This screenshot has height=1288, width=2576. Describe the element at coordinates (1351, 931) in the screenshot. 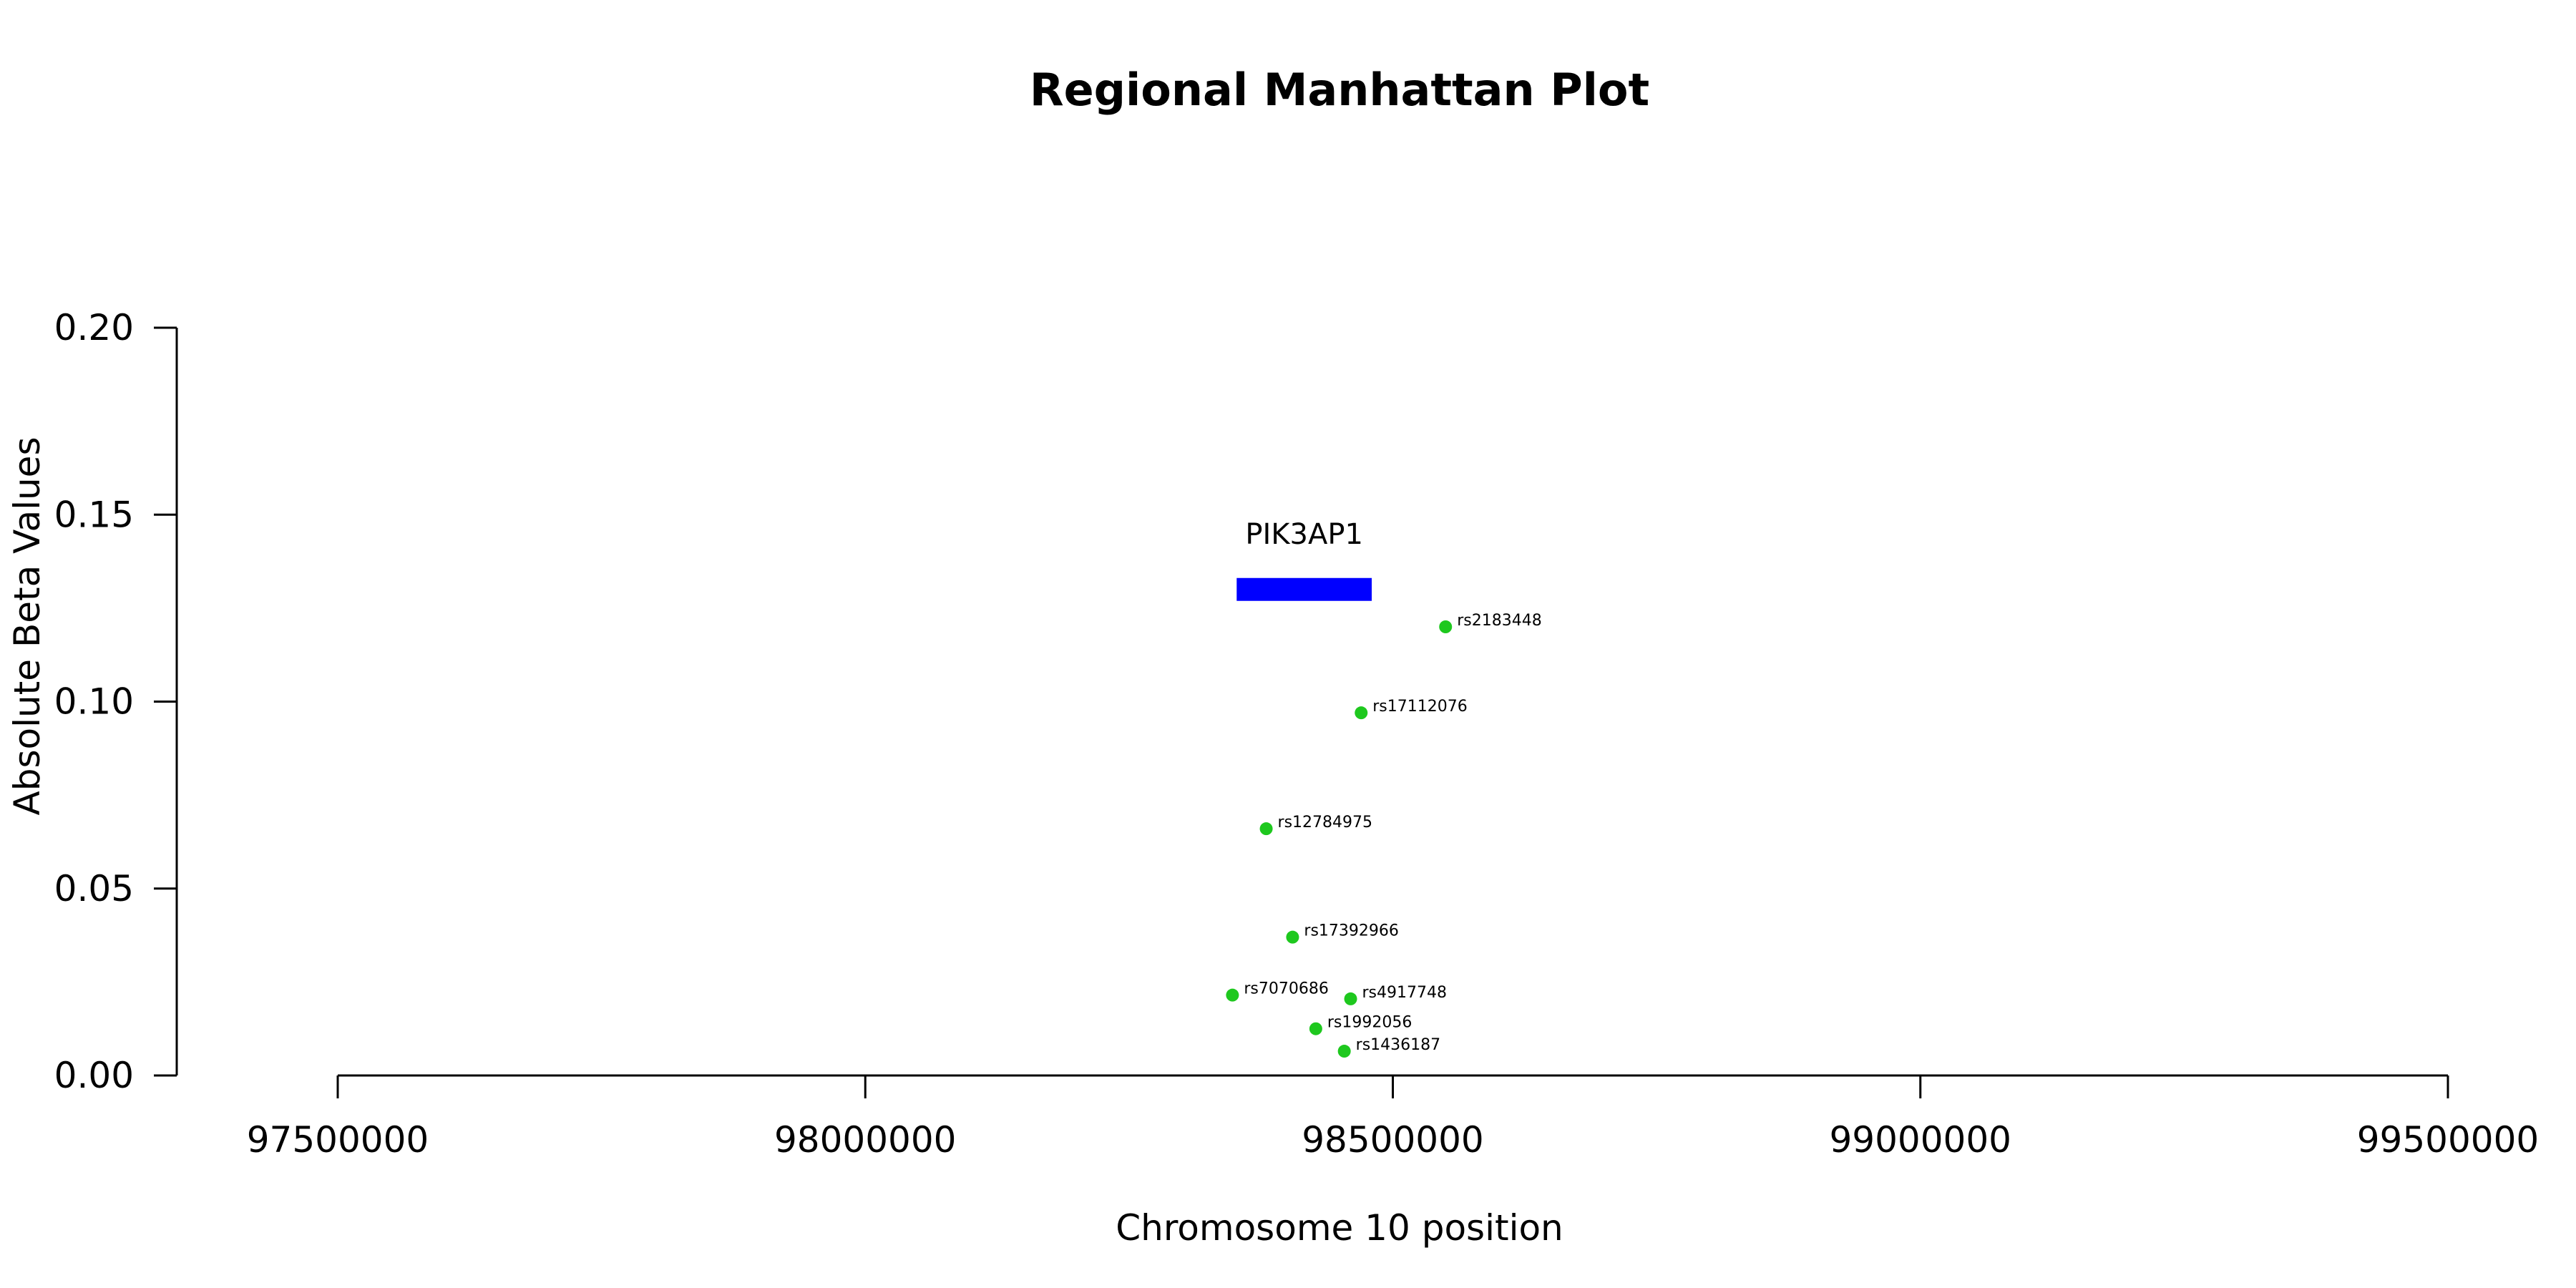

I see `snp-label: rs17392966` at that location.